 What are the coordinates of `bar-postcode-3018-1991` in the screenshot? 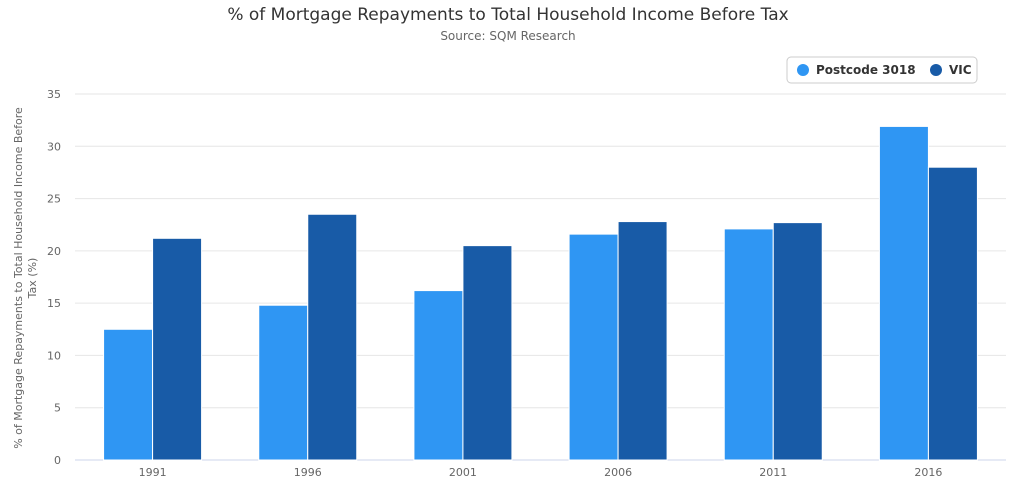 It's located at (128, 394).